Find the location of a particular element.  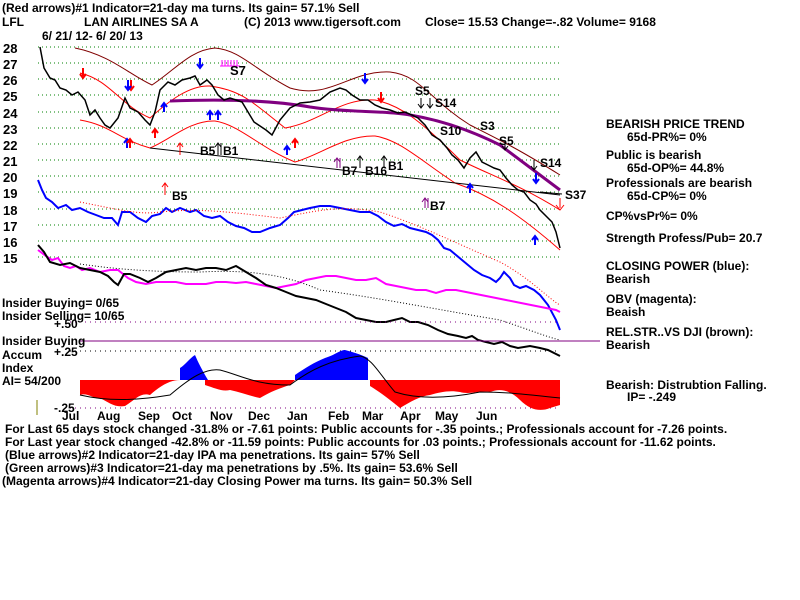

copyright: (C) 2013 www.tigersoft.com is located at coordinates (322, 22).